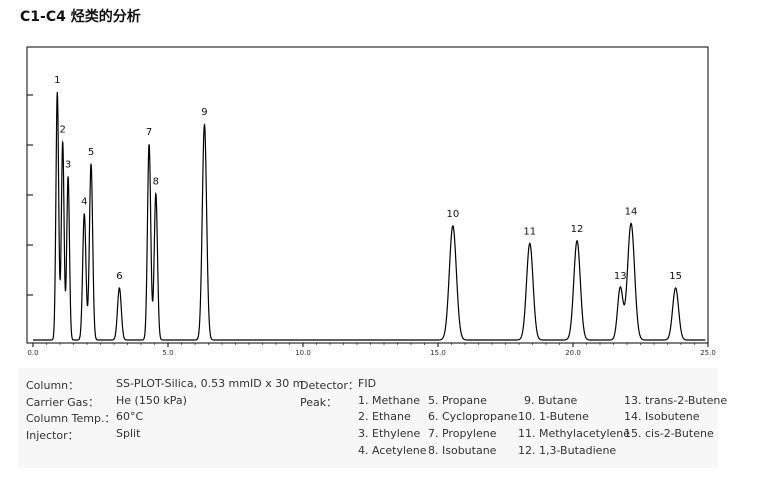 The image size is (771, 479). I want to click on x-ticks: 0.0 5.0 10.0 15.0 20.0 25.0, so click(371, 350).